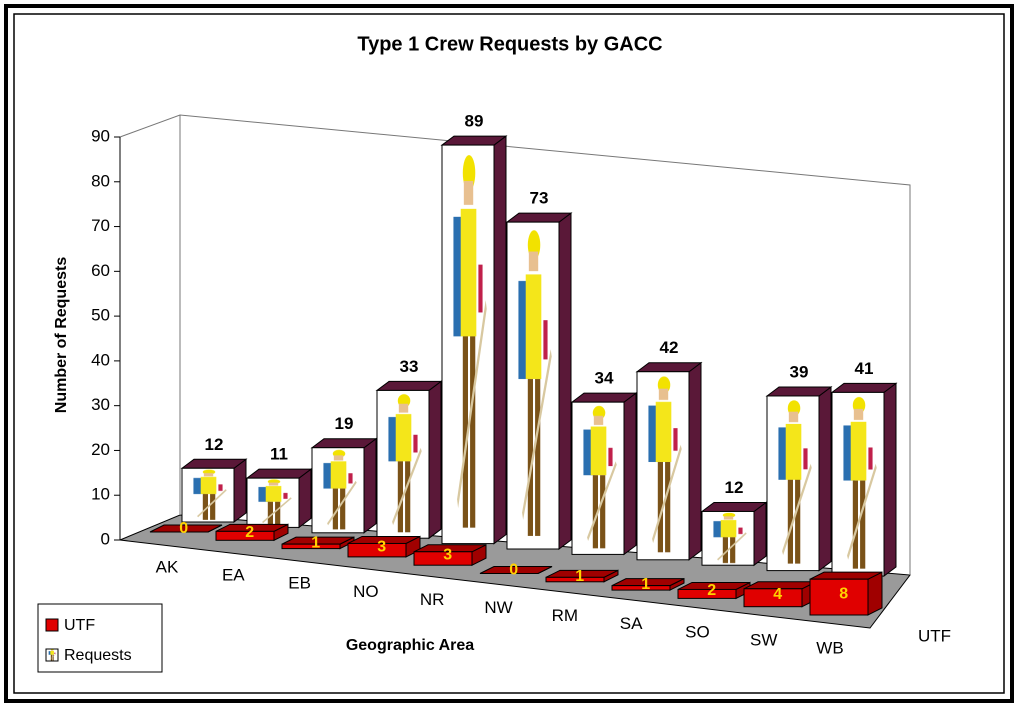 This screenshot has width=1019, height=709. Describe the element at coordinates (934, 635) in the screenshot. I see `depth-label: UTF` at that location.